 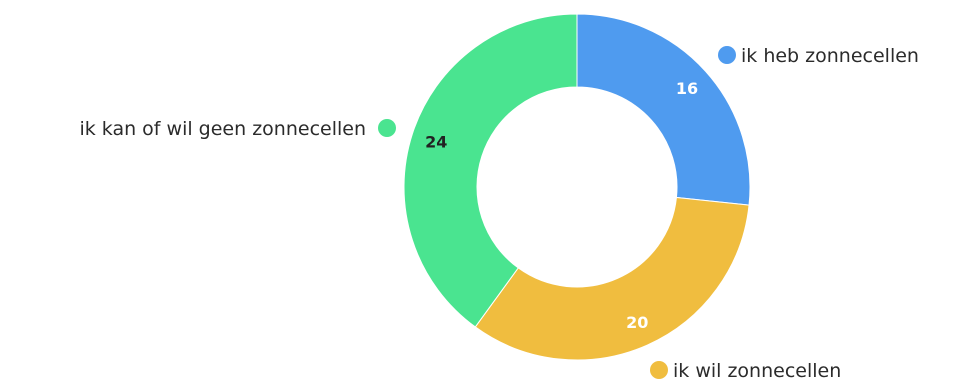 What do you see at coordinates (222, 129) in the screenshot?
I see `legend-label-ik-kan-of-wil-geen-zonnecellen: ik kan of wil geen zonnecellen` at bounding box center [222, 129].